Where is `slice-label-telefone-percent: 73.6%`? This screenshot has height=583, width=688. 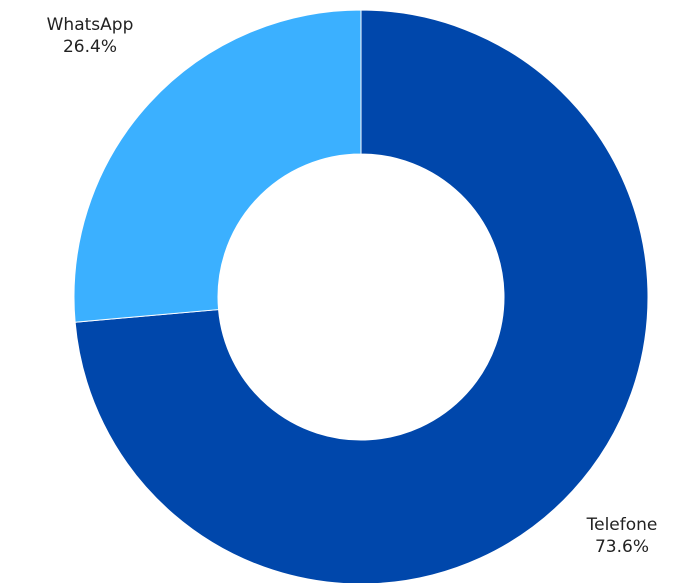 slice-label-telefone-percent: 73.6% is located at coordinates (621, 547).